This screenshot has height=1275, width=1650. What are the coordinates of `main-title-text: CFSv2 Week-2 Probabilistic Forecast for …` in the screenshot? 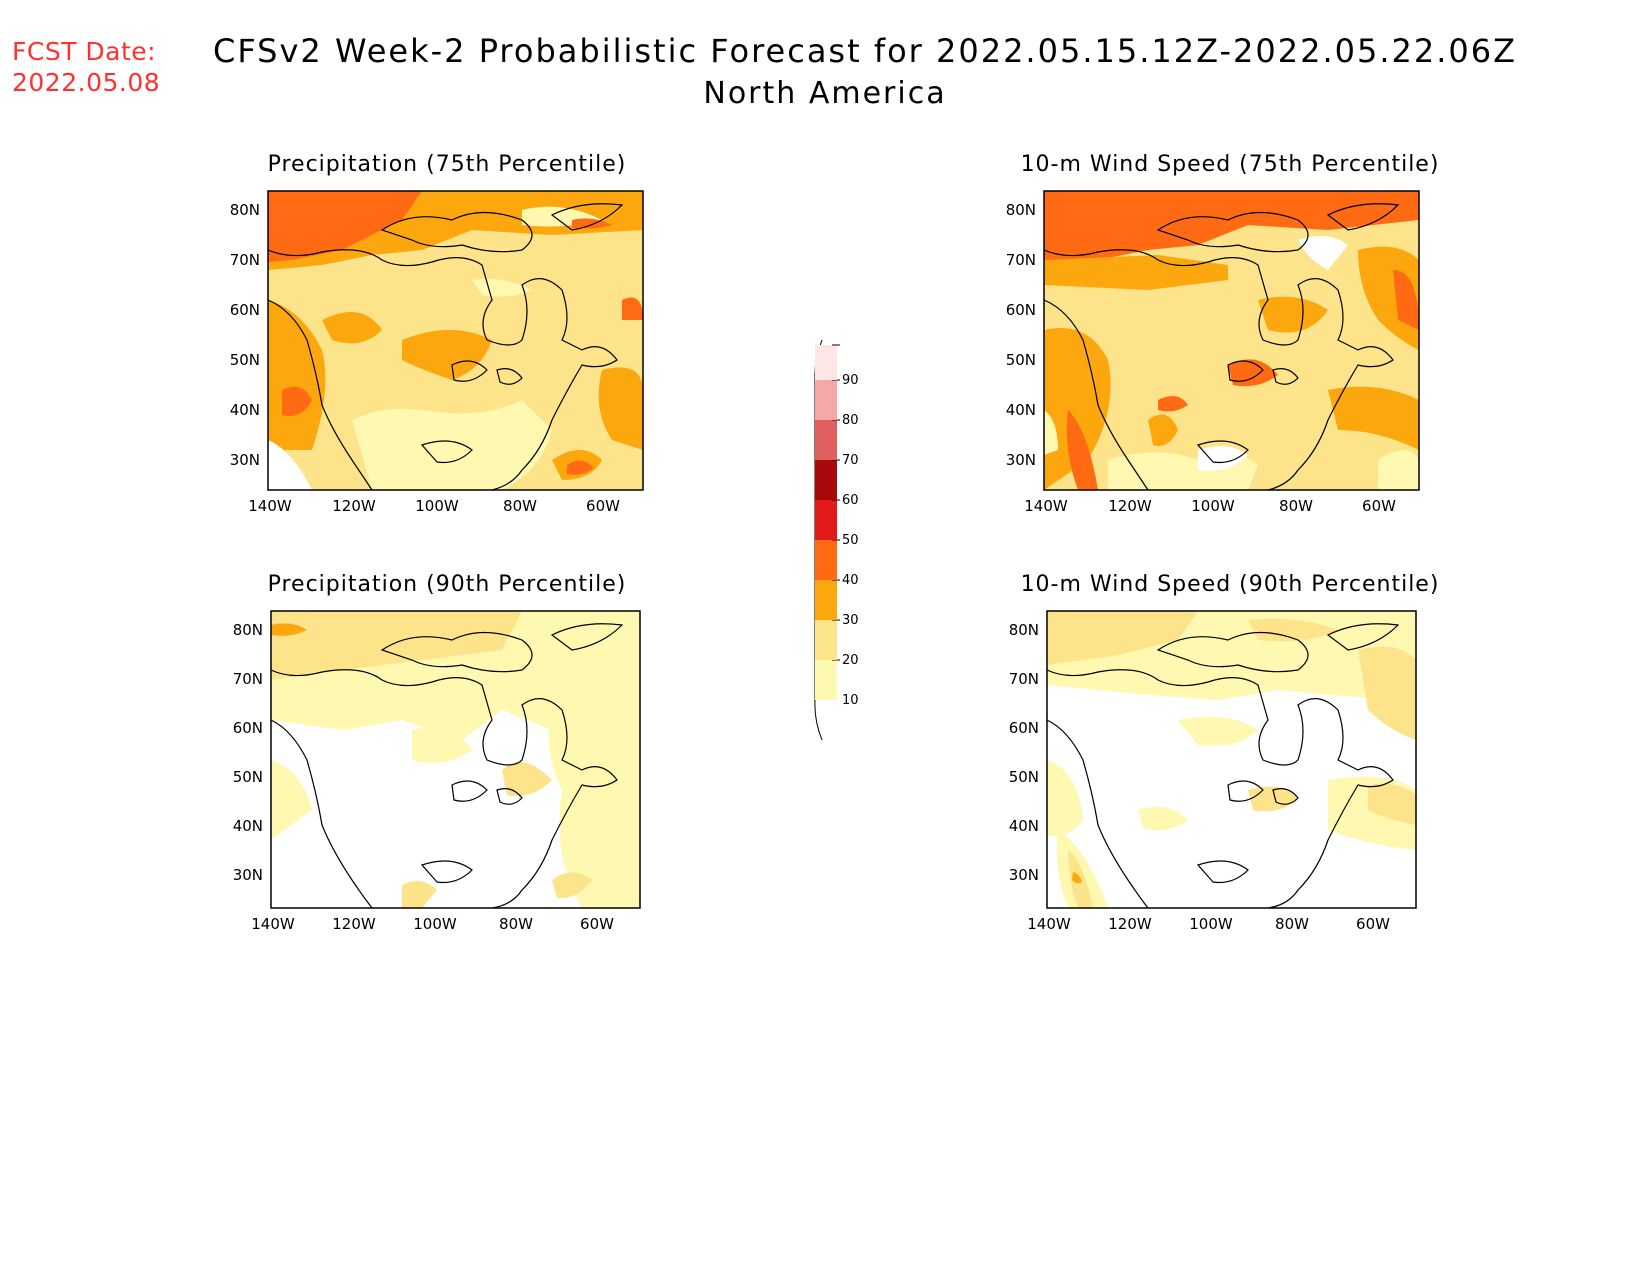 It's located at (865, 51).